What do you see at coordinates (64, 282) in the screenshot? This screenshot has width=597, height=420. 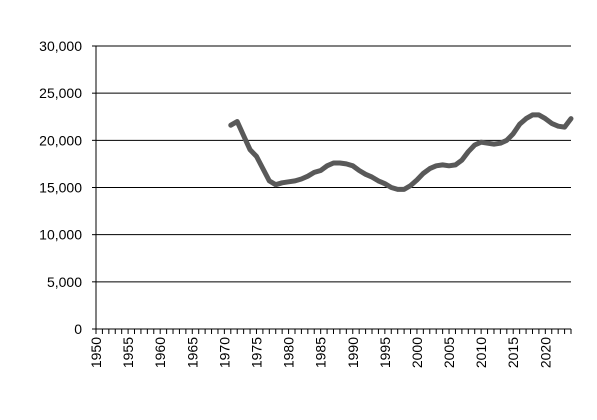 I see `y-tick-label: 5,000` at bounding box center [64, 282].